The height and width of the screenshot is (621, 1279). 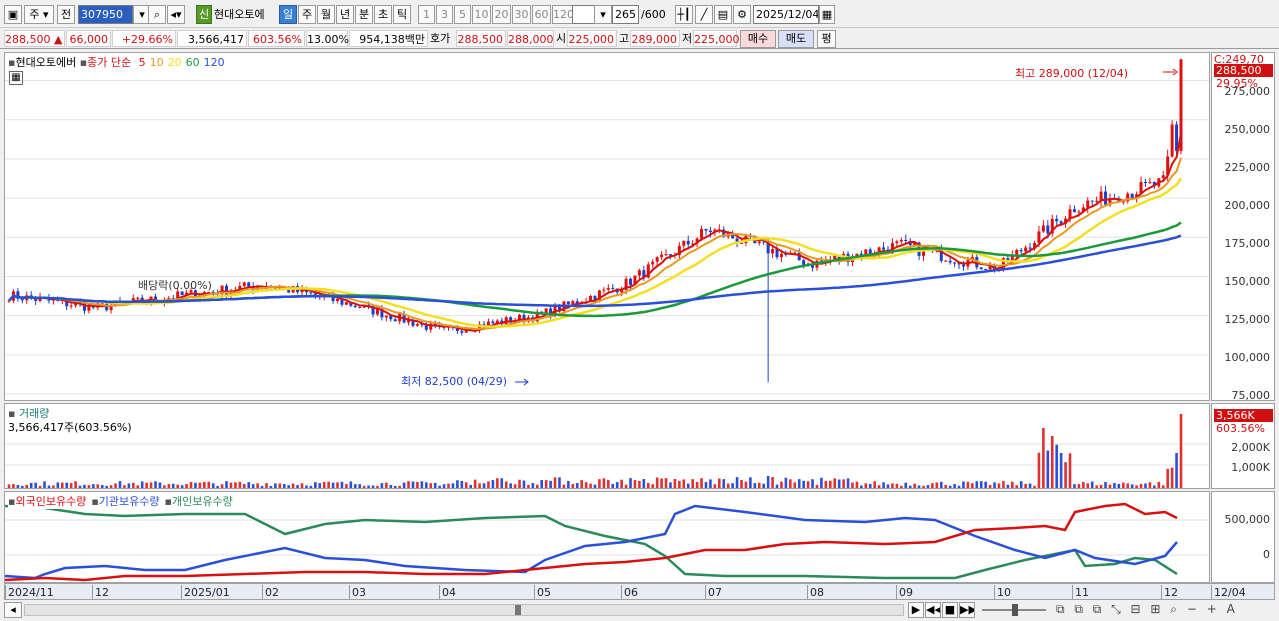 What do you see at coordinates (541, 14) in the screenshot?
I see `count-preset-button: 60` at bounding box center [541, 14].